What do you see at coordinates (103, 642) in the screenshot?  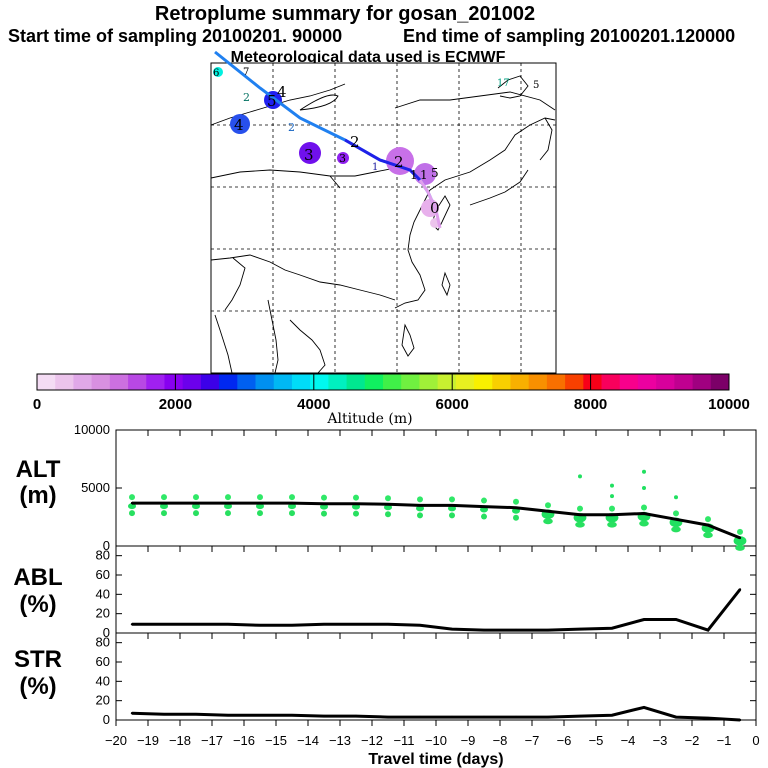 I see `y-tick-label: 80` at bounding box center [103, 642].